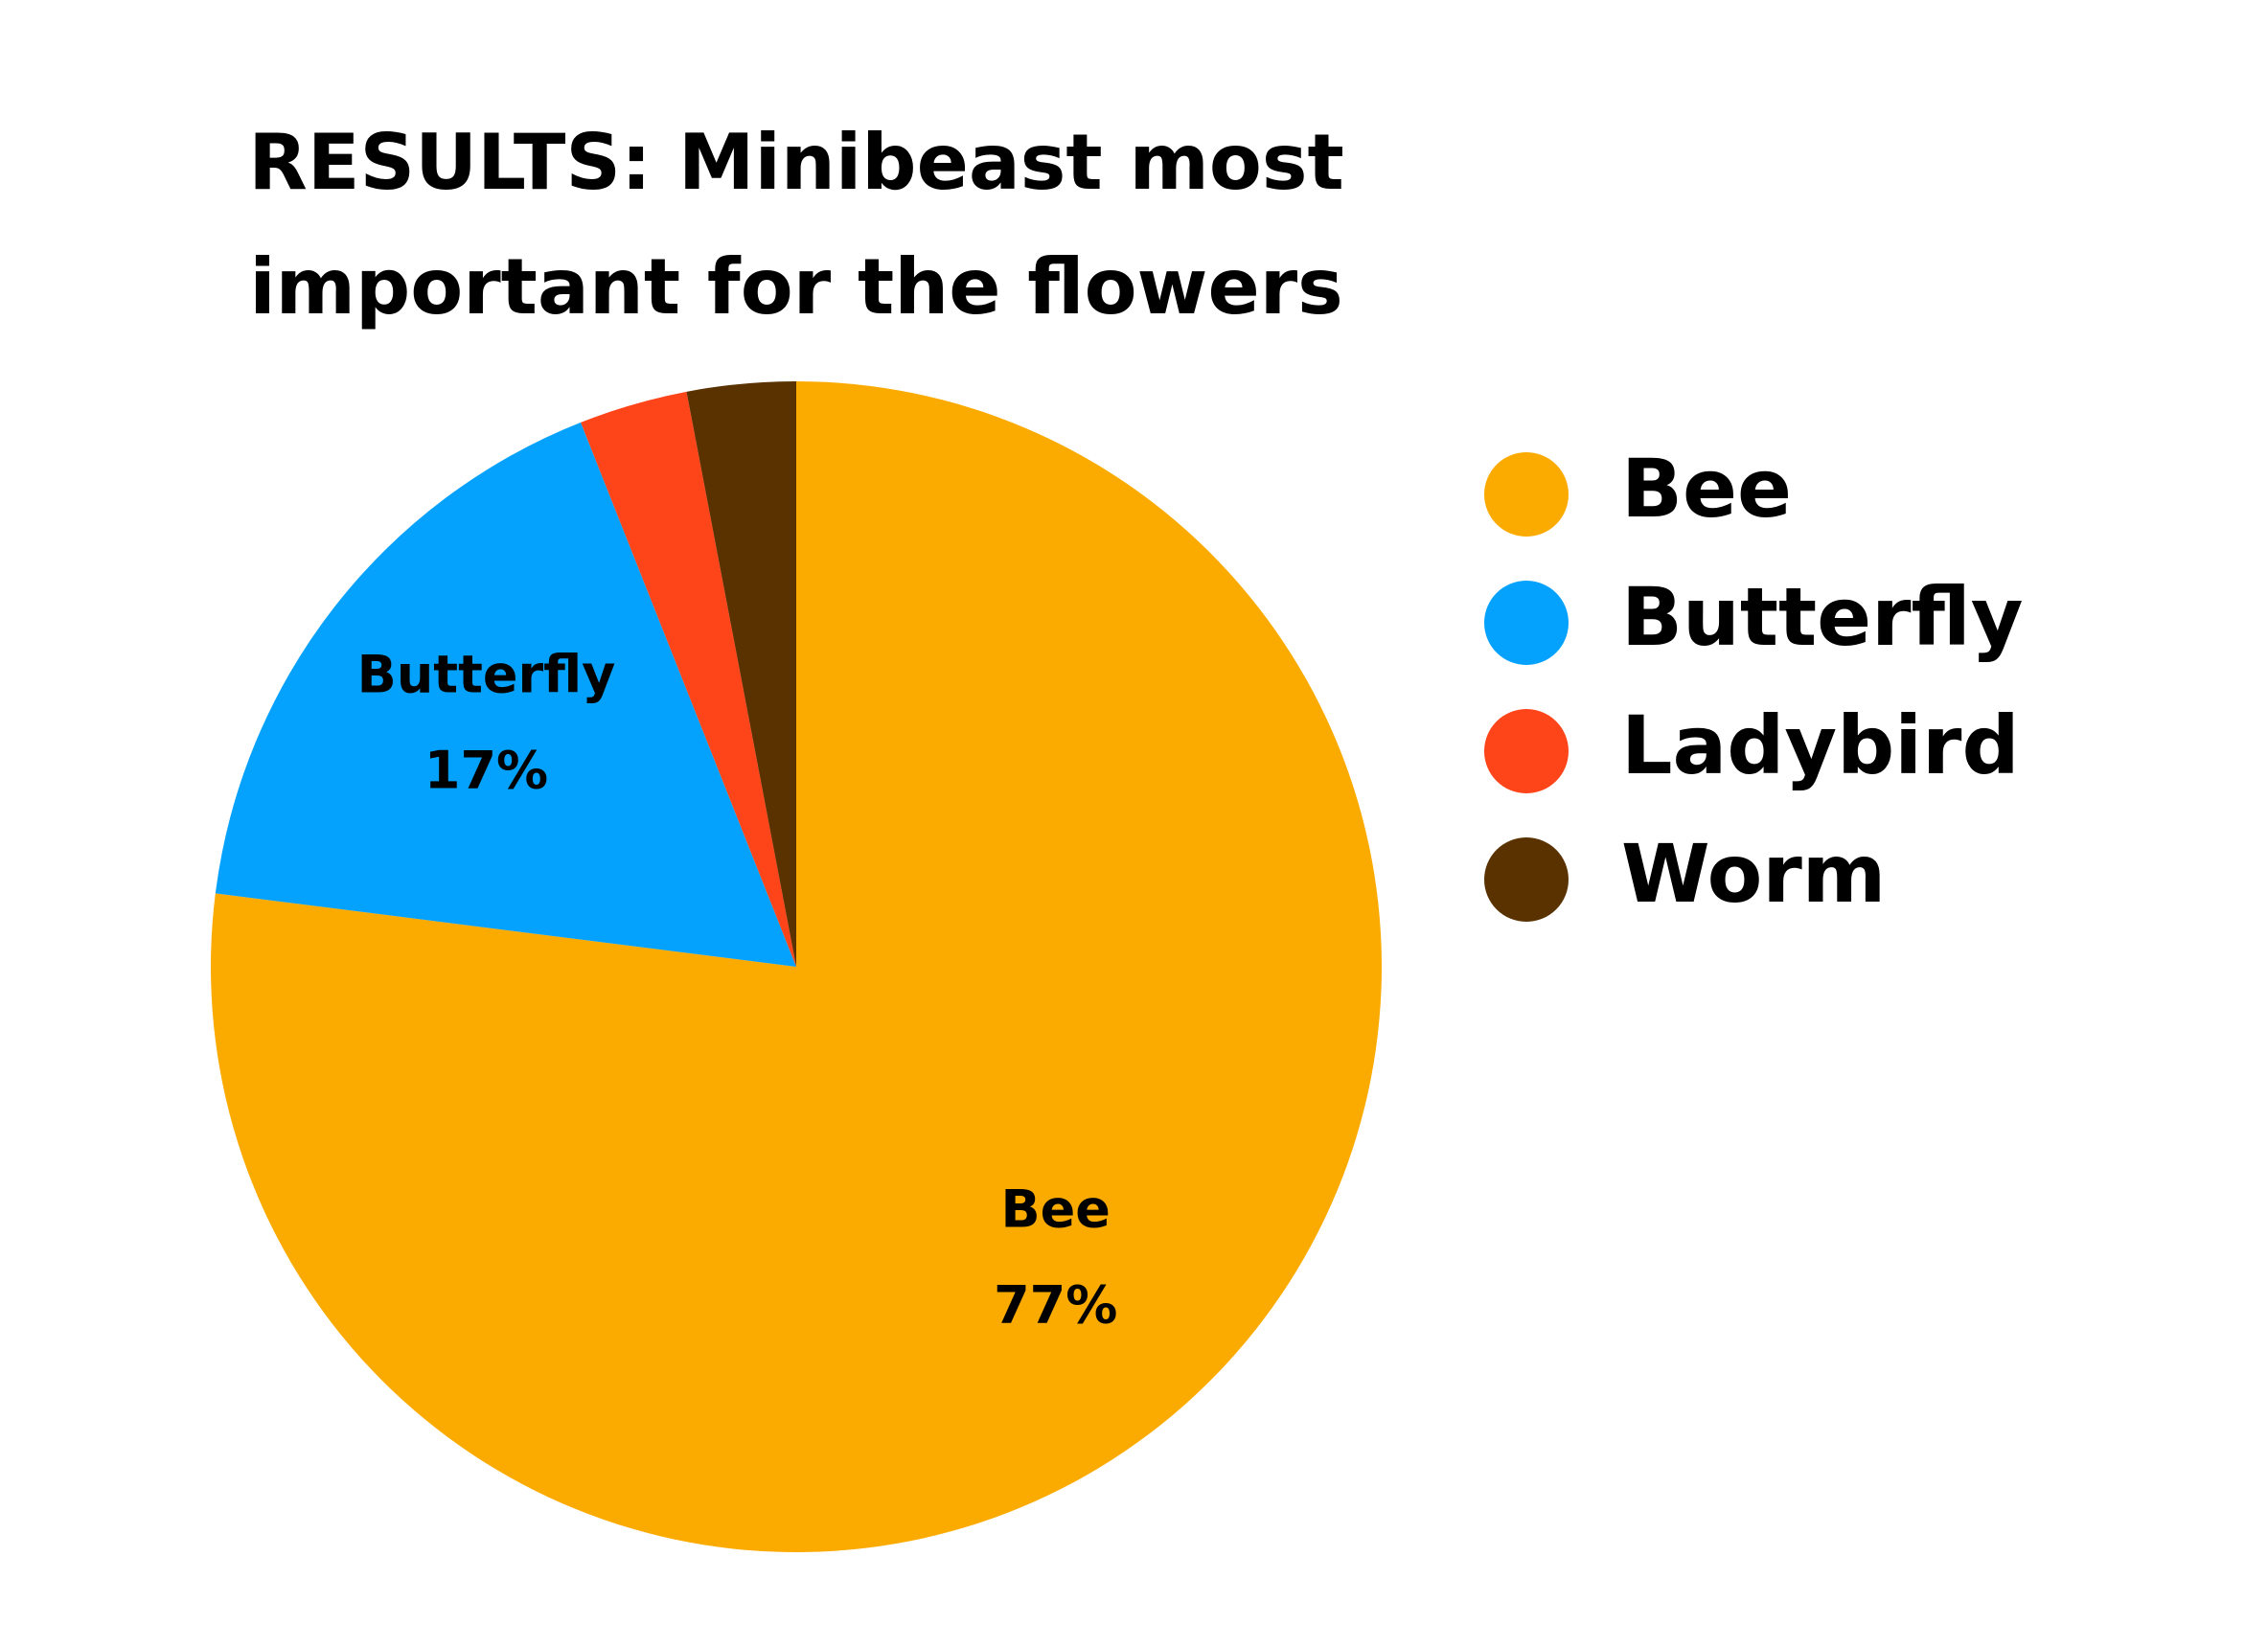 The height and width of the screenshot is (1625, 2268). I want to click on value-label: 77%, so click(1055, 1306).